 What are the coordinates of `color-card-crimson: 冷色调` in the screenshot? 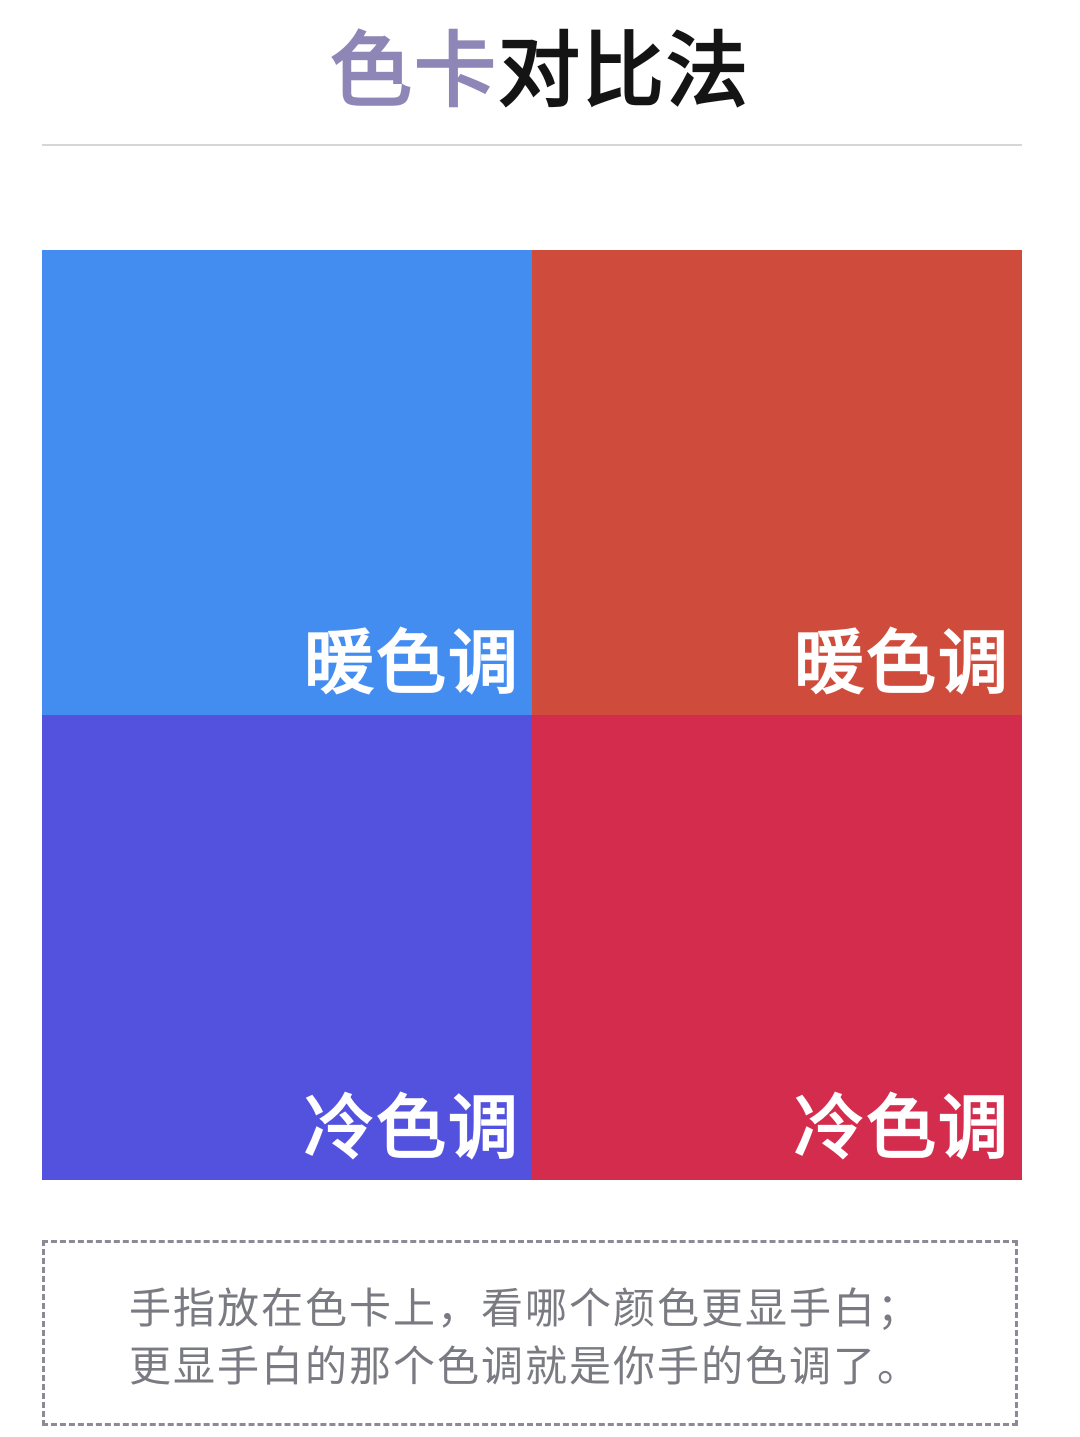 It's located at (777, 947).